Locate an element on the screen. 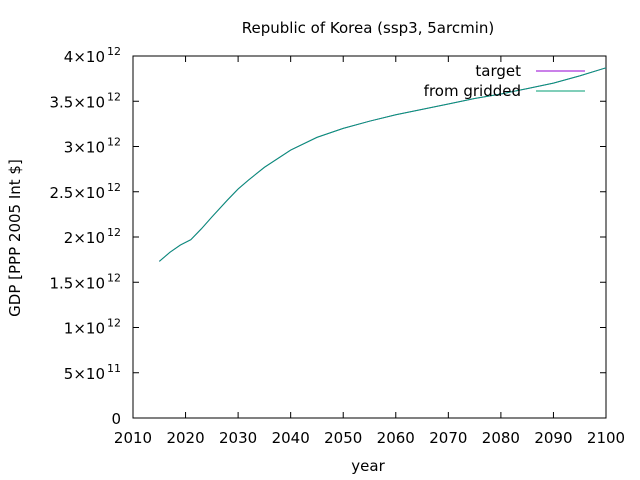 Image resolution: width=640 pixels, height=480 pixels. y-tick-exponent: 11 is located at coordinates (114, 368).